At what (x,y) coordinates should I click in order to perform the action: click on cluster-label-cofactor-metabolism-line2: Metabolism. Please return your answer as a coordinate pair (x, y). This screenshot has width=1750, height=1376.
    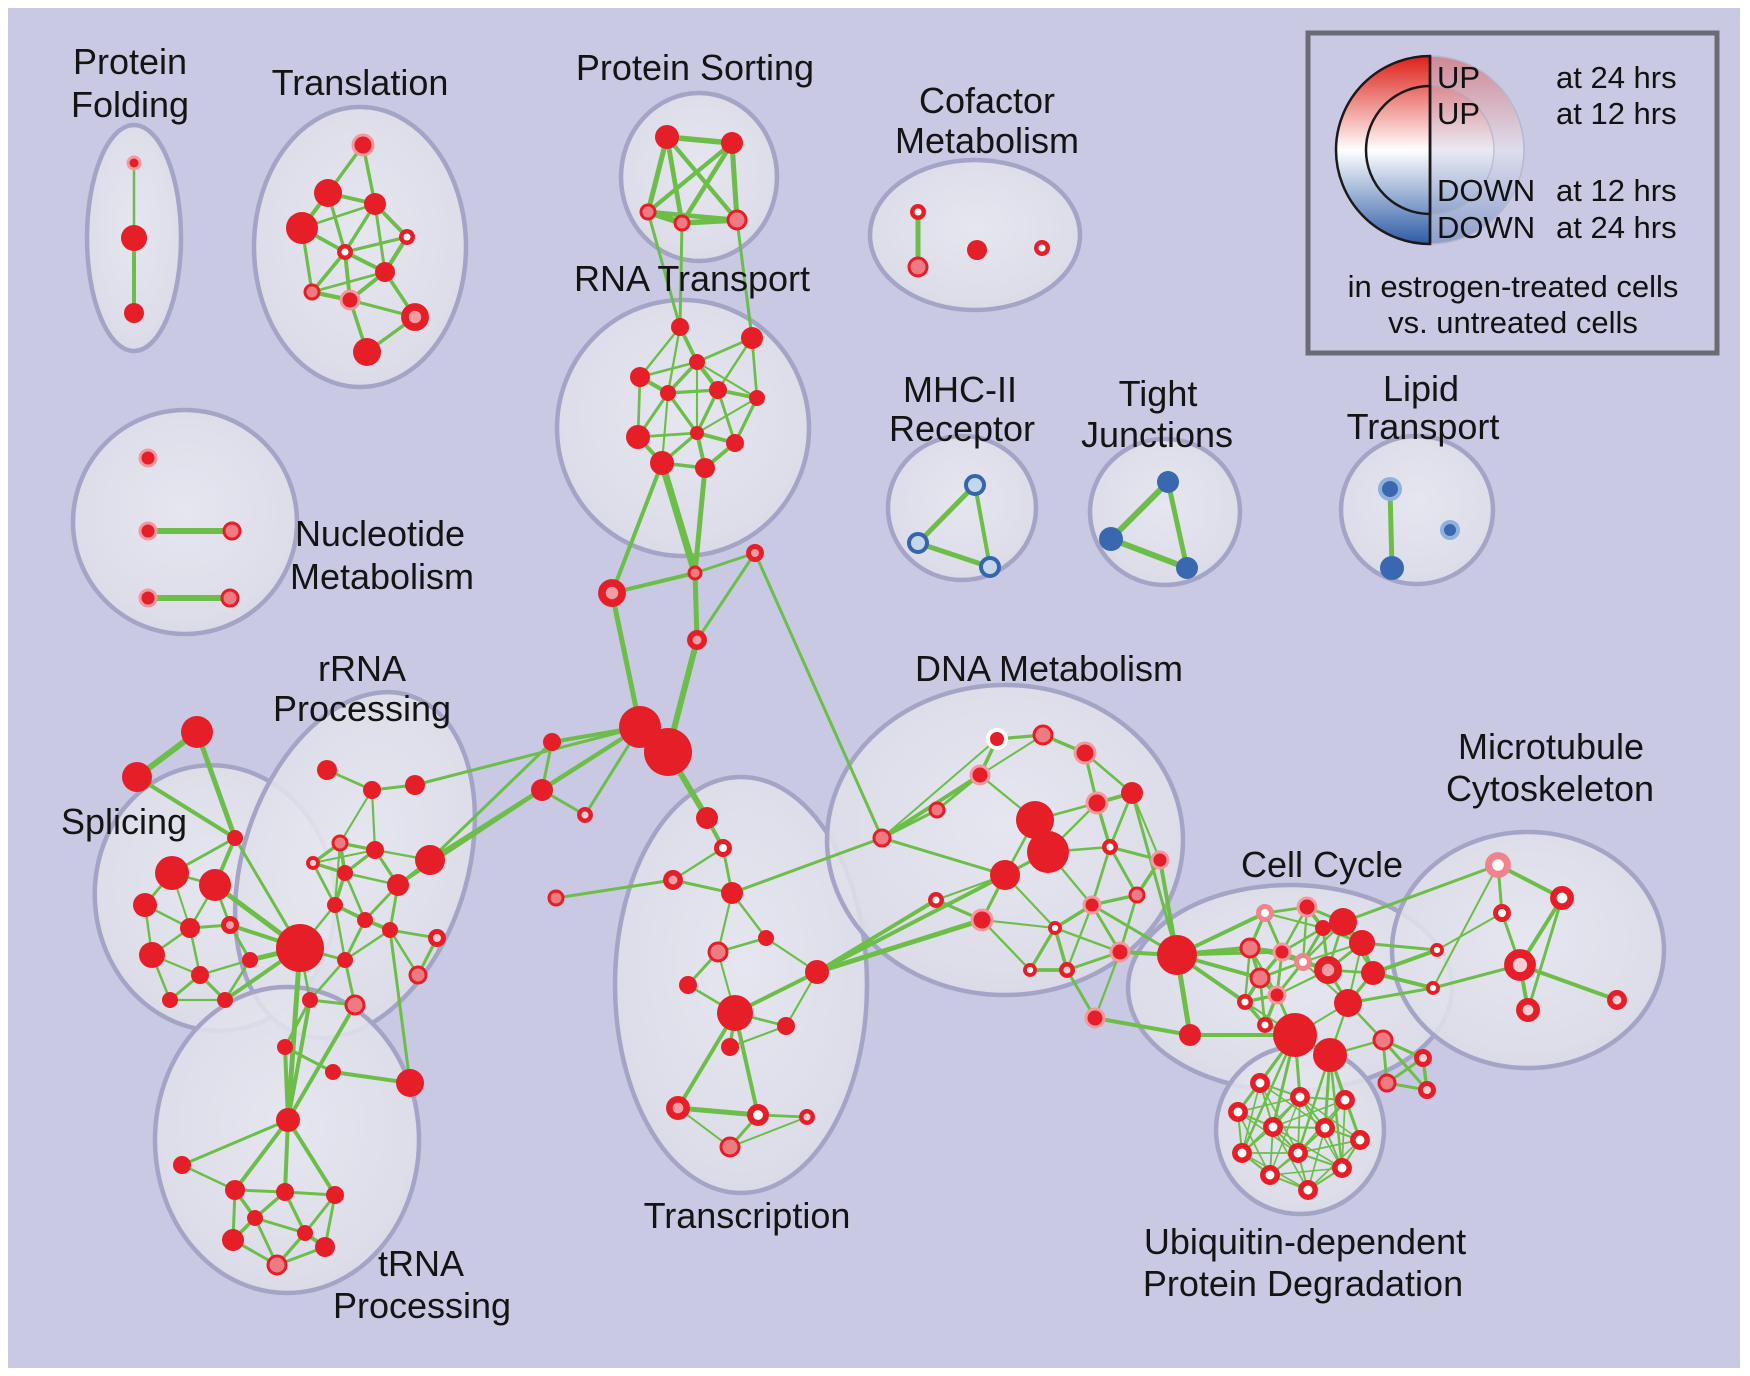
    Looking at the image, I should click on (987, 140).